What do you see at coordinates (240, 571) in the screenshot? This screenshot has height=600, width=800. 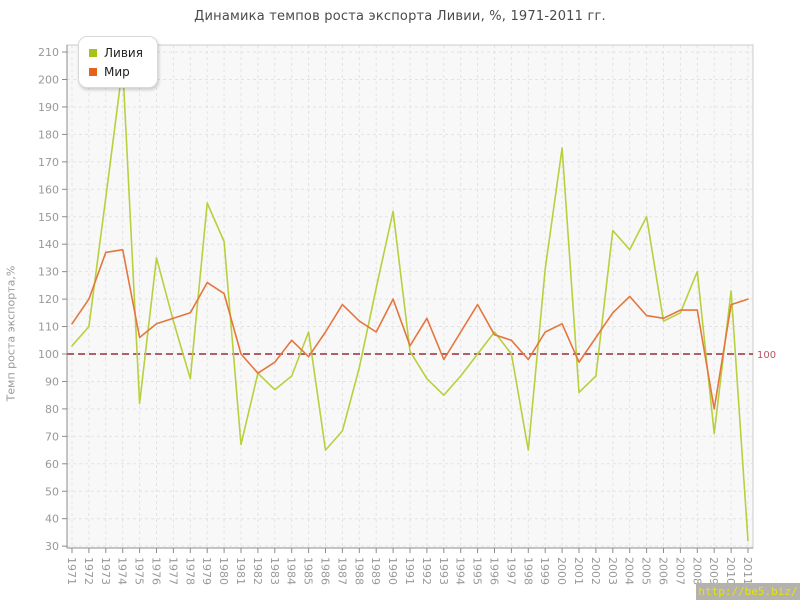 I see `x-tick-label: 1981` at bounding box center [240, 571].